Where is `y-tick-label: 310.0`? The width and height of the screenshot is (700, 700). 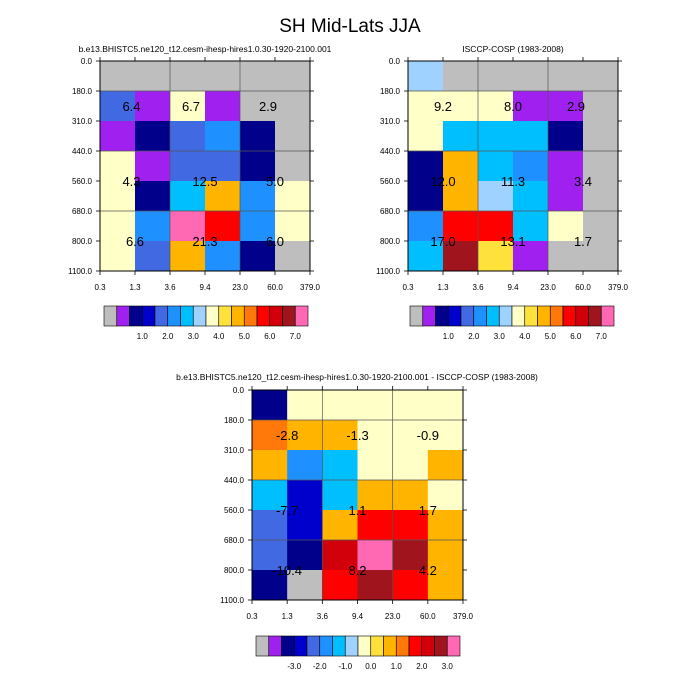 y-tick-label: 310.0 is located at coordinates (82, 121).